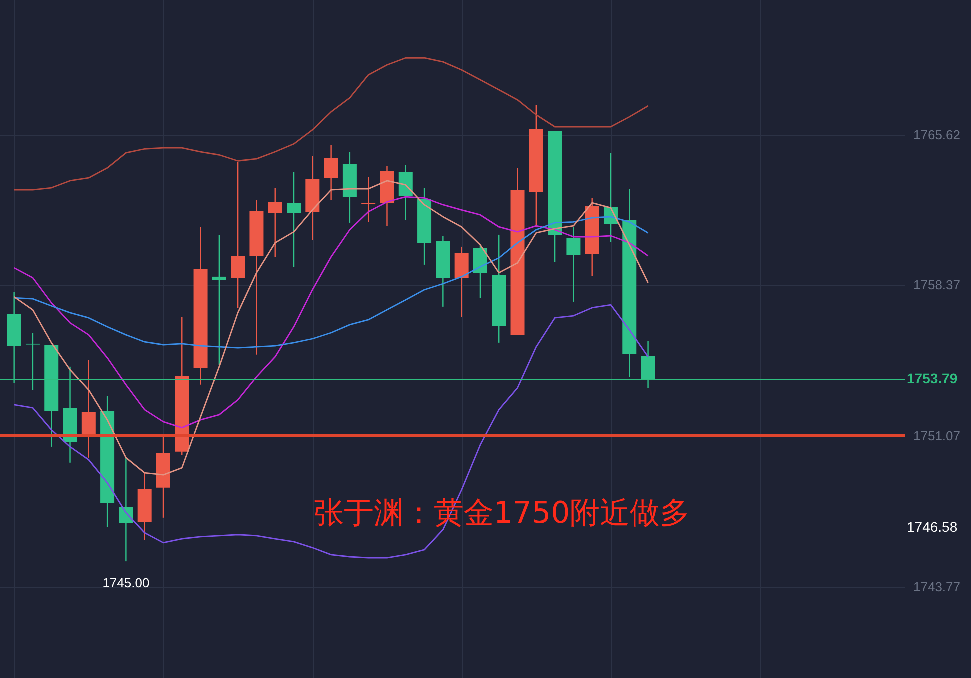 This screenshot has height=678, width=971. Describe the element at coordinates (331, 124) in the screenshot. I see `line-series` at that location.